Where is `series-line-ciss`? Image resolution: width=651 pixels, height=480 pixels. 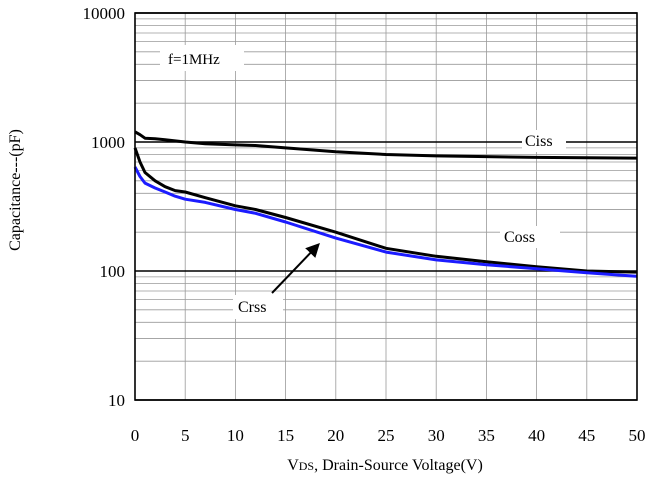
series-line-ciss is located at coordinates (386, 145).